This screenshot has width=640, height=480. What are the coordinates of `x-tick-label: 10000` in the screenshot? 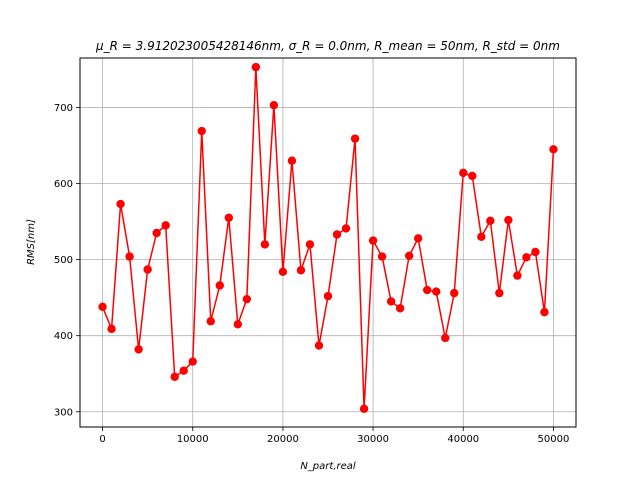 It's located at (193, 439).